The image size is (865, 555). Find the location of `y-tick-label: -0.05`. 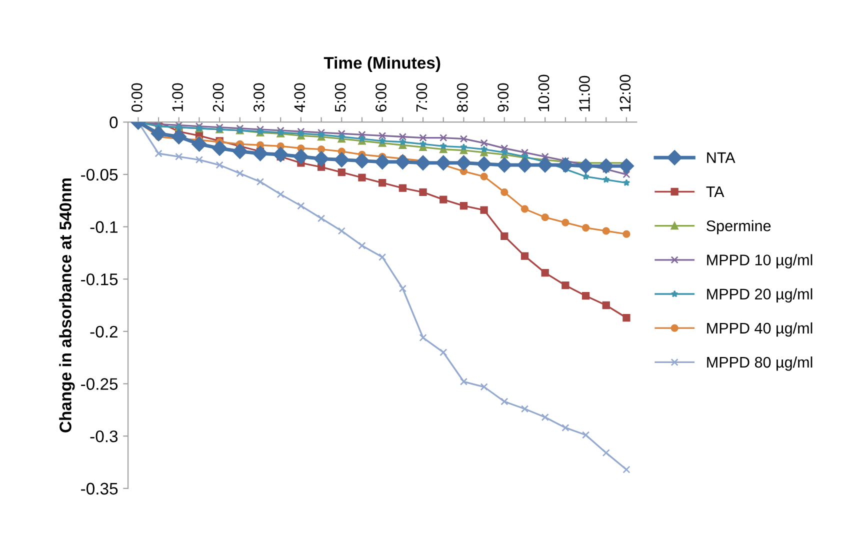

y-tick-label: -0.05 is located at coordinates (99, 174).